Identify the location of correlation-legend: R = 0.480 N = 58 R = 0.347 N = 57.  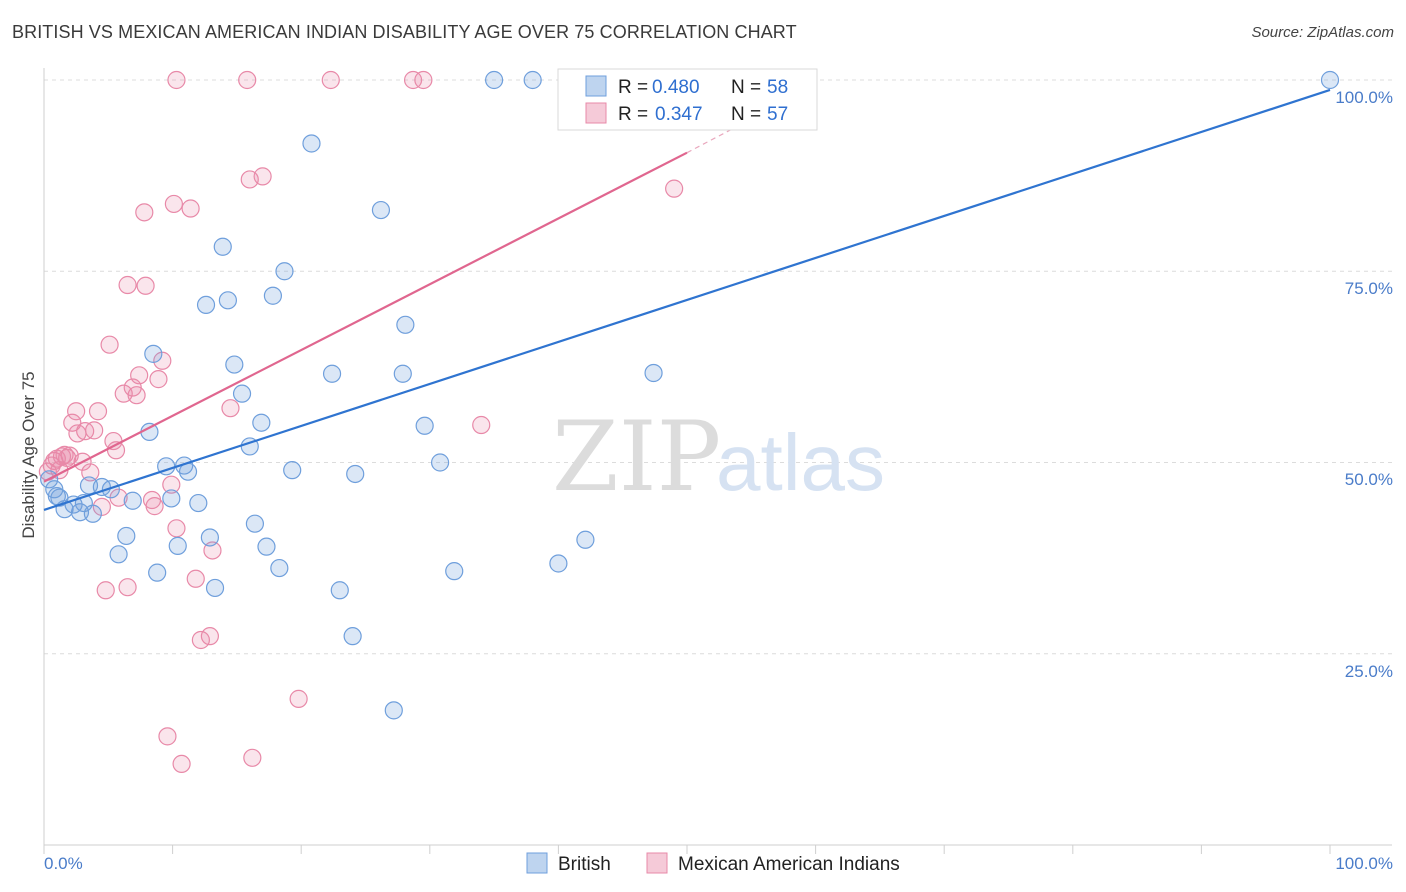
(687, 99).